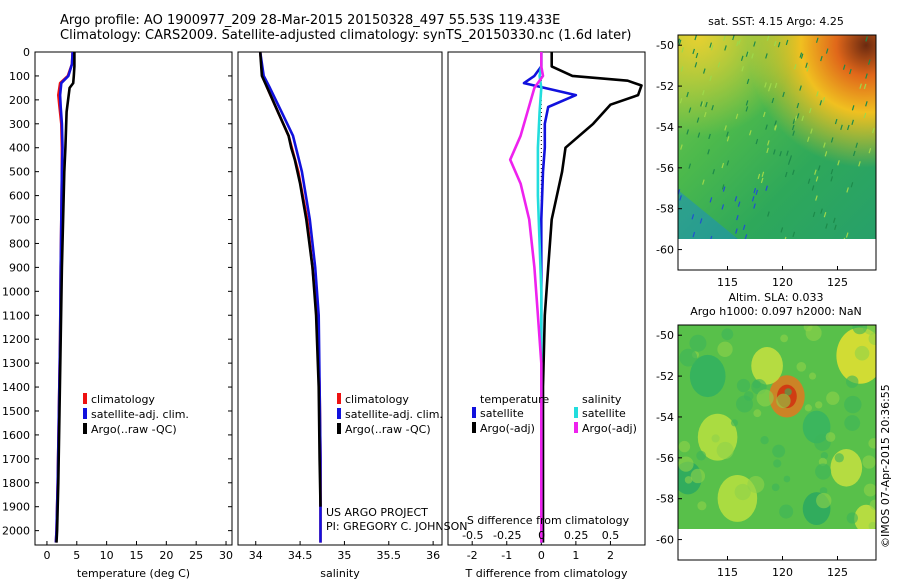 This screenshot has height=580, width=900. I want to click on sla_map-ytick-label: -54, so click(665, 417).